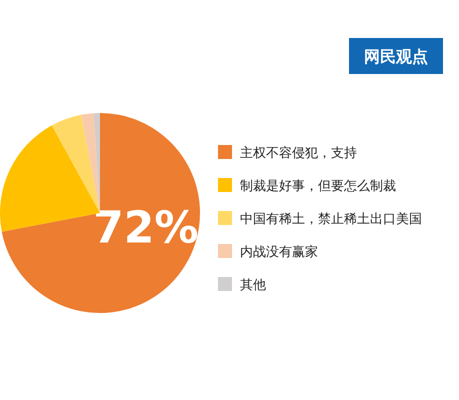  I want to click on chart-title: 网民观点, so click(396, 56).